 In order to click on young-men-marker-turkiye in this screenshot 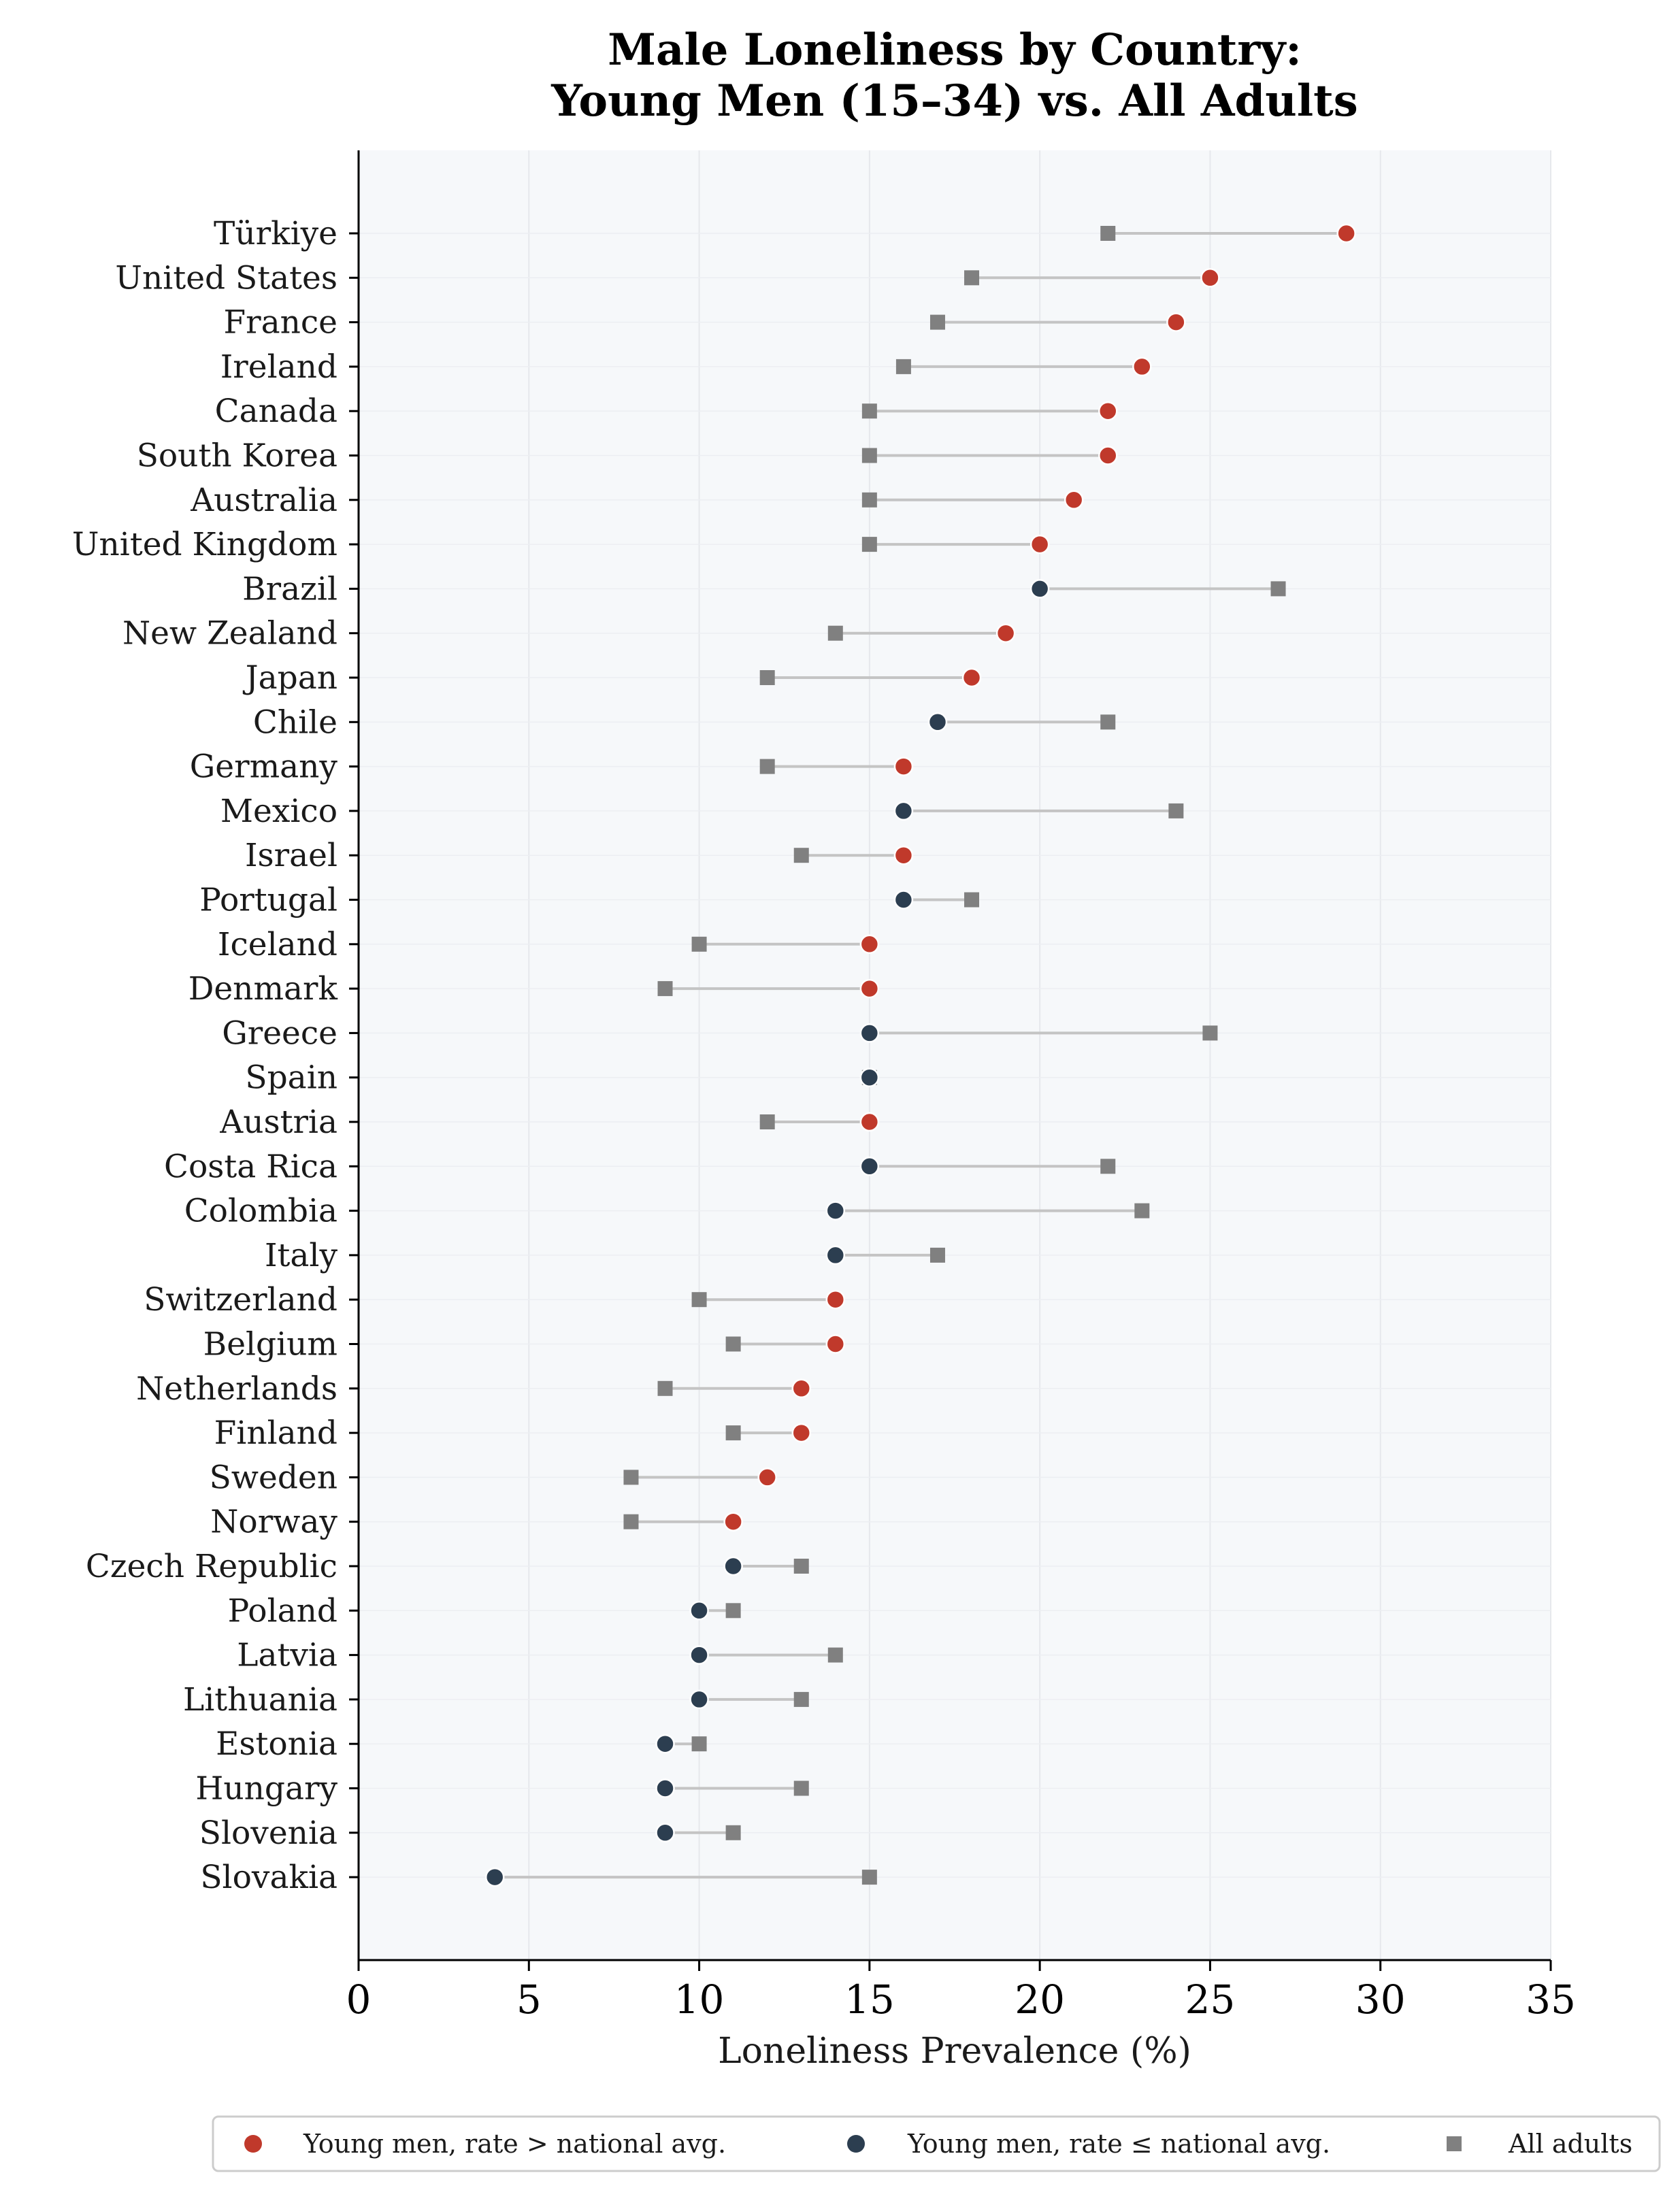, I will do `click(1346, 233)`.